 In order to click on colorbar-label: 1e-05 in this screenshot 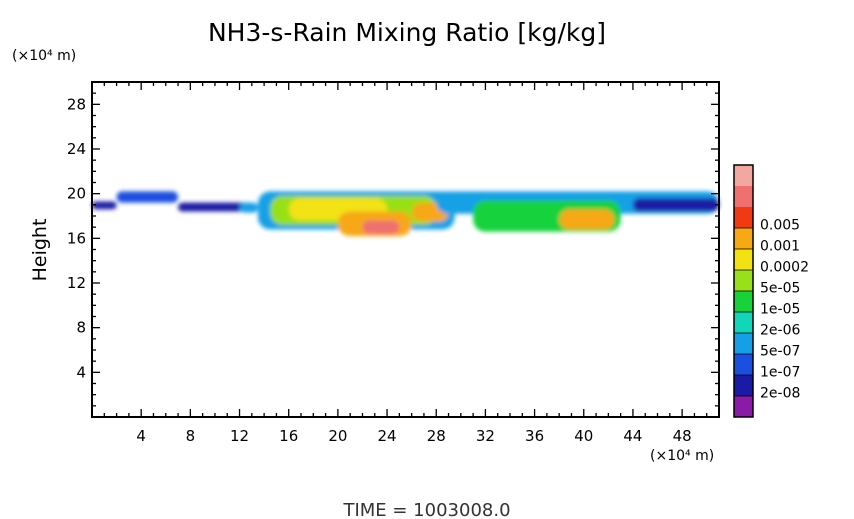, I will do `click(780, 310)`.